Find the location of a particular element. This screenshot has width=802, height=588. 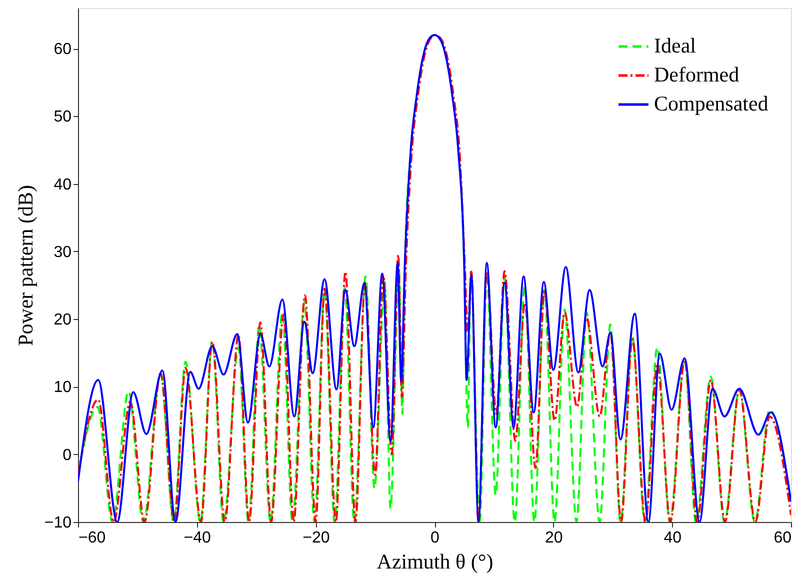

x-axis-title: Azimuth θ (°) is located at coordinates (435, 562).